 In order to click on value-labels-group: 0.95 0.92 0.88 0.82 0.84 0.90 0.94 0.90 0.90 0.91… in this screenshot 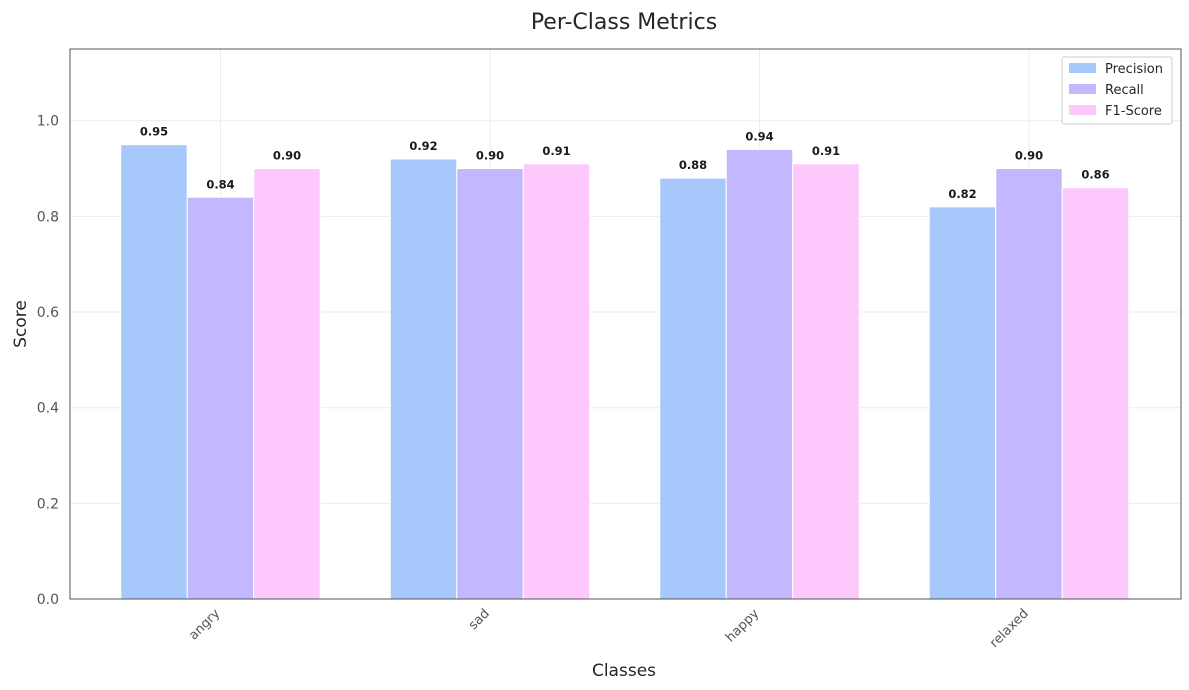, I will do `click(625, 163)`.